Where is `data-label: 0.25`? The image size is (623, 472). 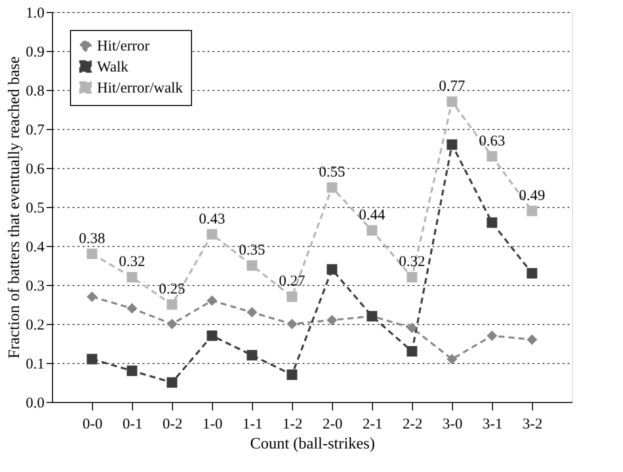
data-label: 0.25 is located at coordinates (172, 290).